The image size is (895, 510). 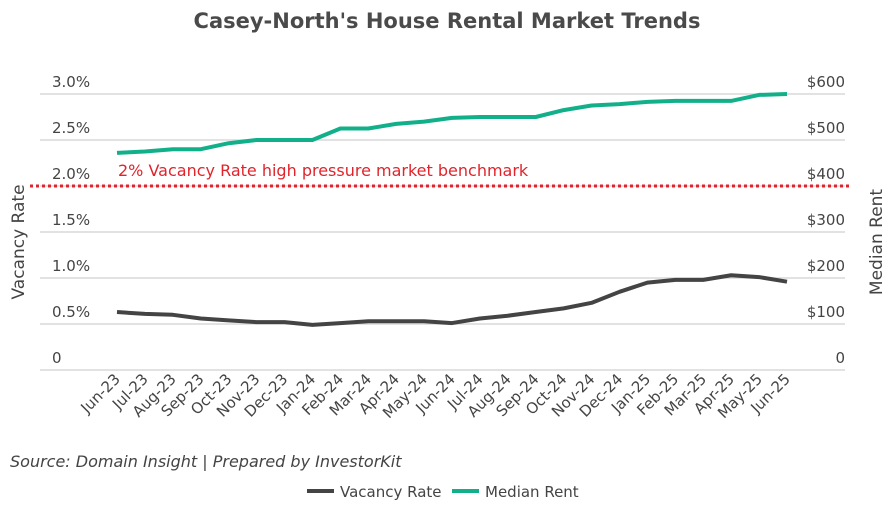 I want to click on y-tick-left: 0, so click(x=57, y=358).